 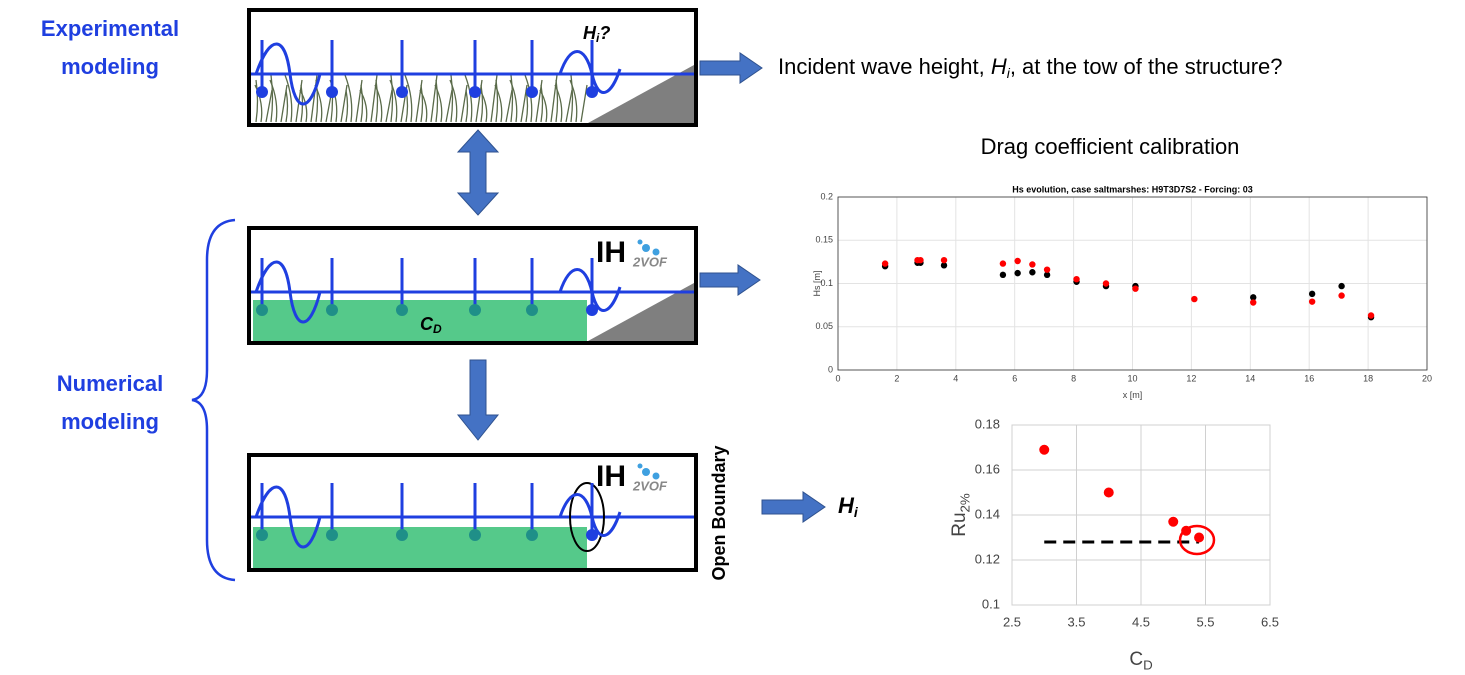 I want to click on axis-label: CD, so click(x=1140, y=660).